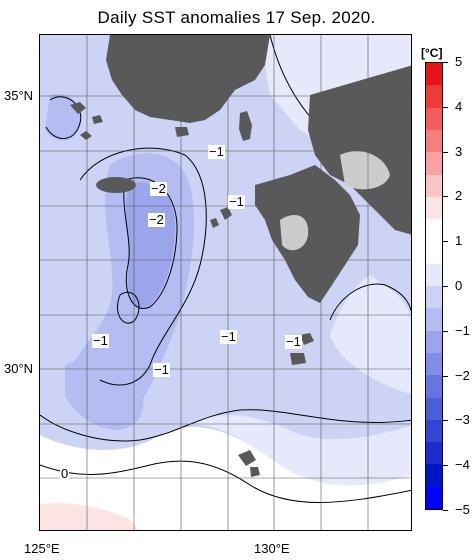 This screenshot has height=560, width=473. I want to click on colorbar, so click(434, 286).